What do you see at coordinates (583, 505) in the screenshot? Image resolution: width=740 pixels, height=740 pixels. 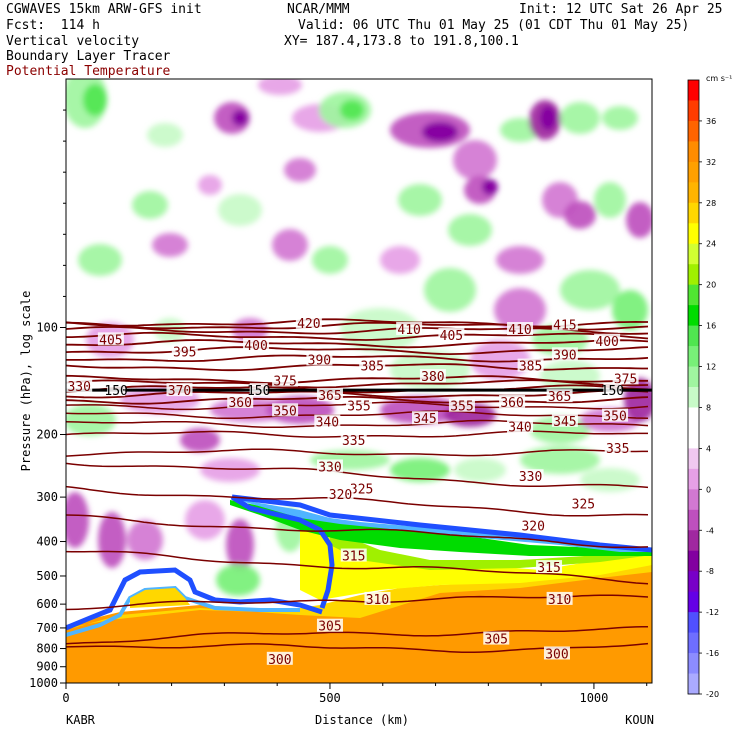 I see `isentrope-label-38: 325` at bounding box center [583, 505].